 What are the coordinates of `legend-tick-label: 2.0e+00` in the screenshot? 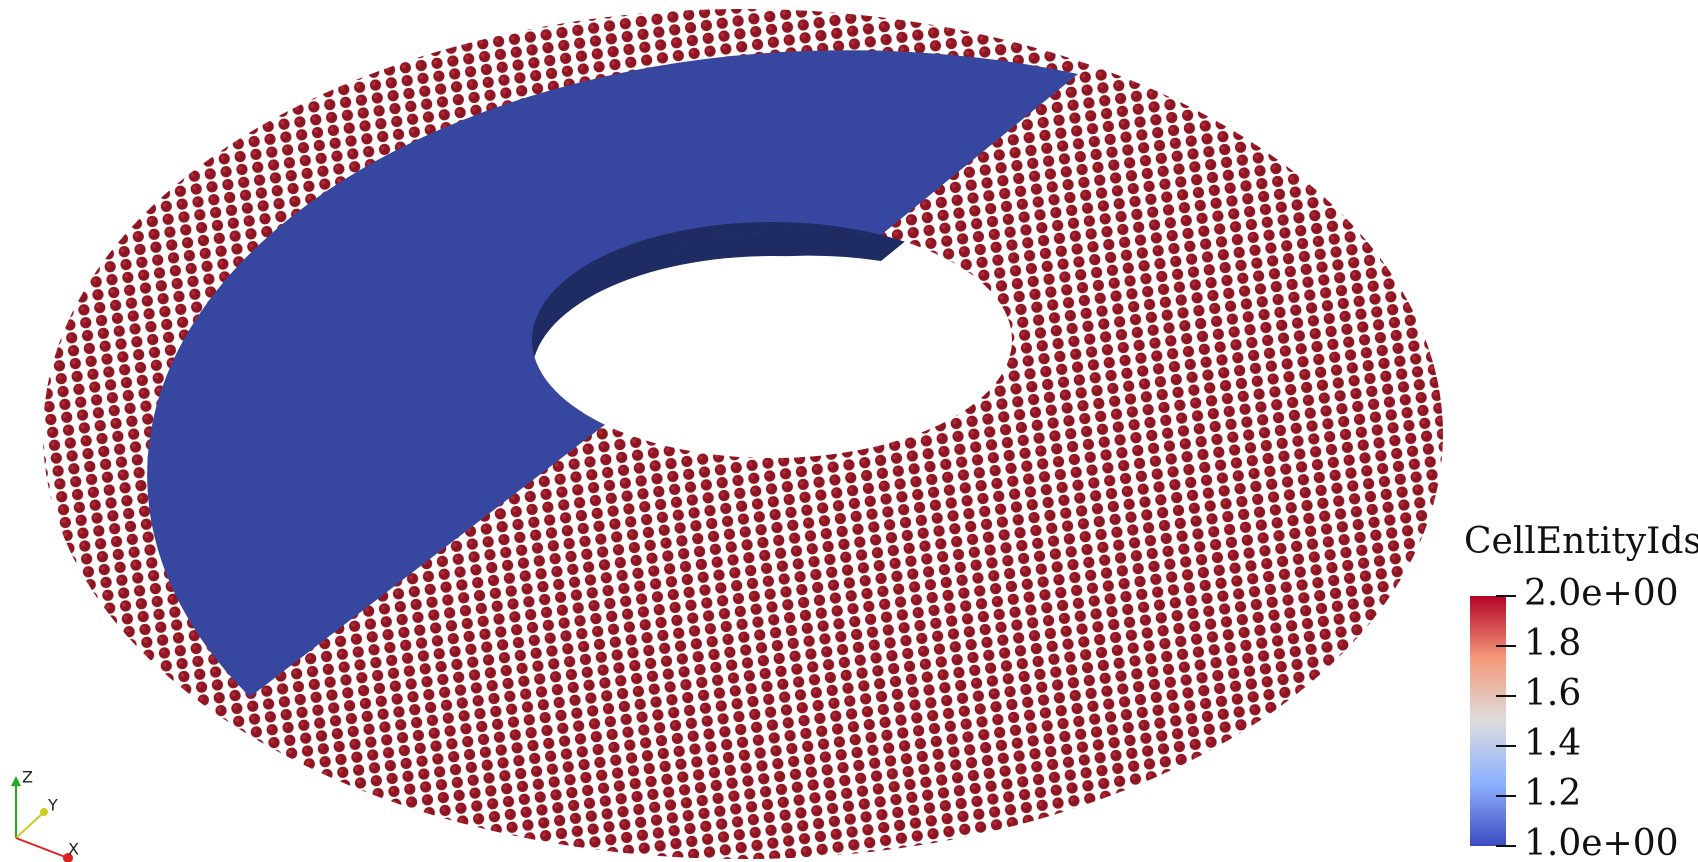 It's located at (1601, 593).